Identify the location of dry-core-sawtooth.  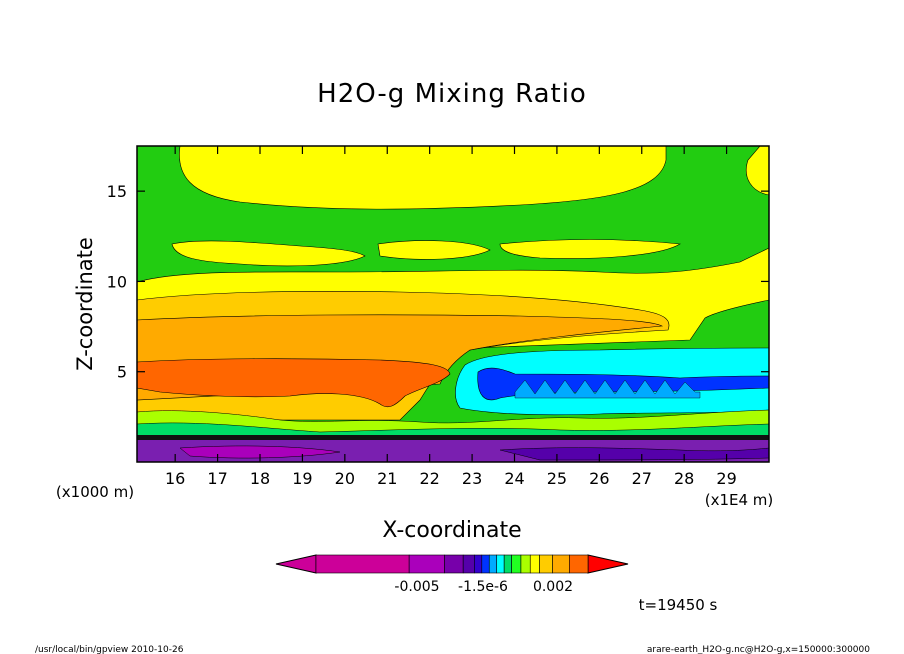
(607, 389).